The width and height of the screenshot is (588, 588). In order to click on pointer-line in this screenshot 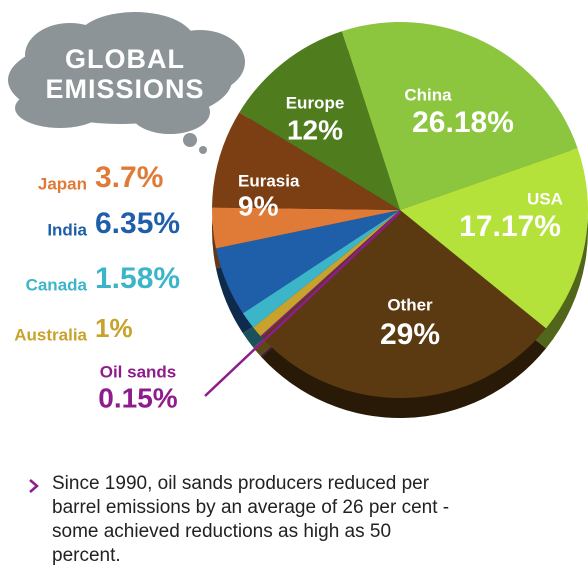, I will do `click(302, 304)`.